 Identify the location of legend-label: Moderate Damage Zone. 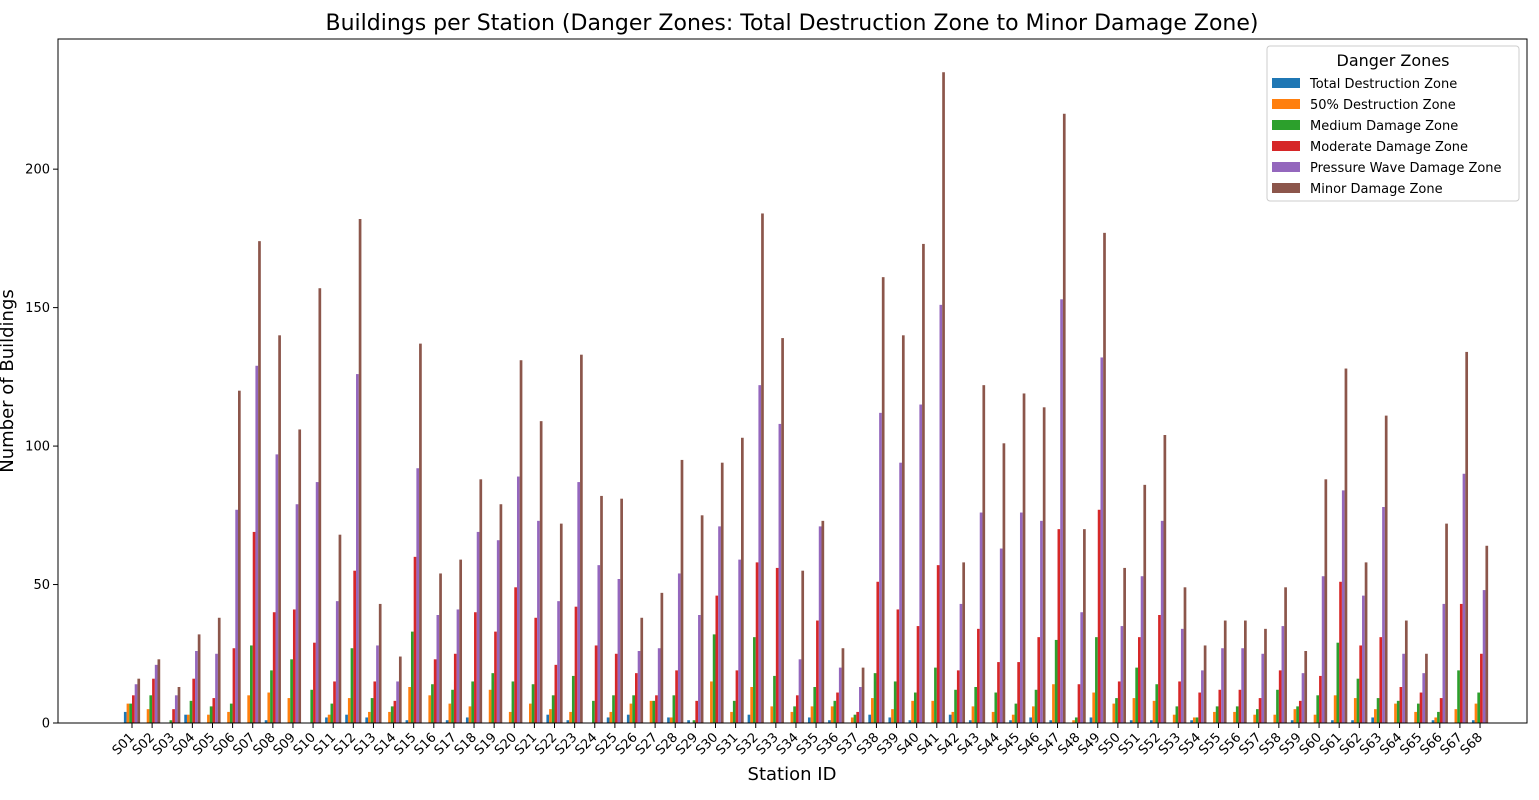
(1389, 147).